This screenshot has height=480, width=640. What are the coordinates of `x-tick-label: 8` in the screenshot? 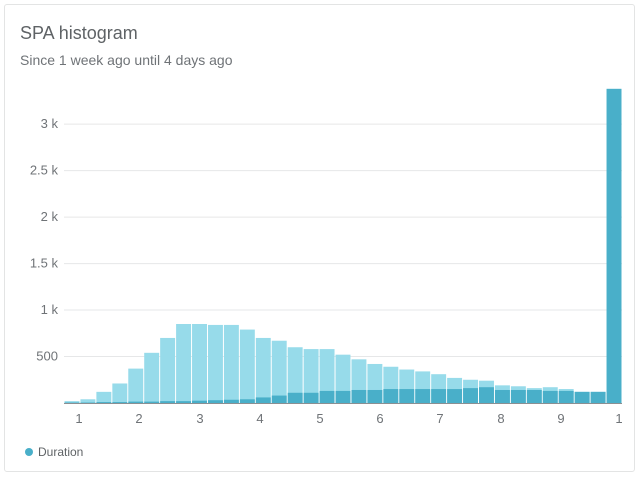 It's located at (500, 418).